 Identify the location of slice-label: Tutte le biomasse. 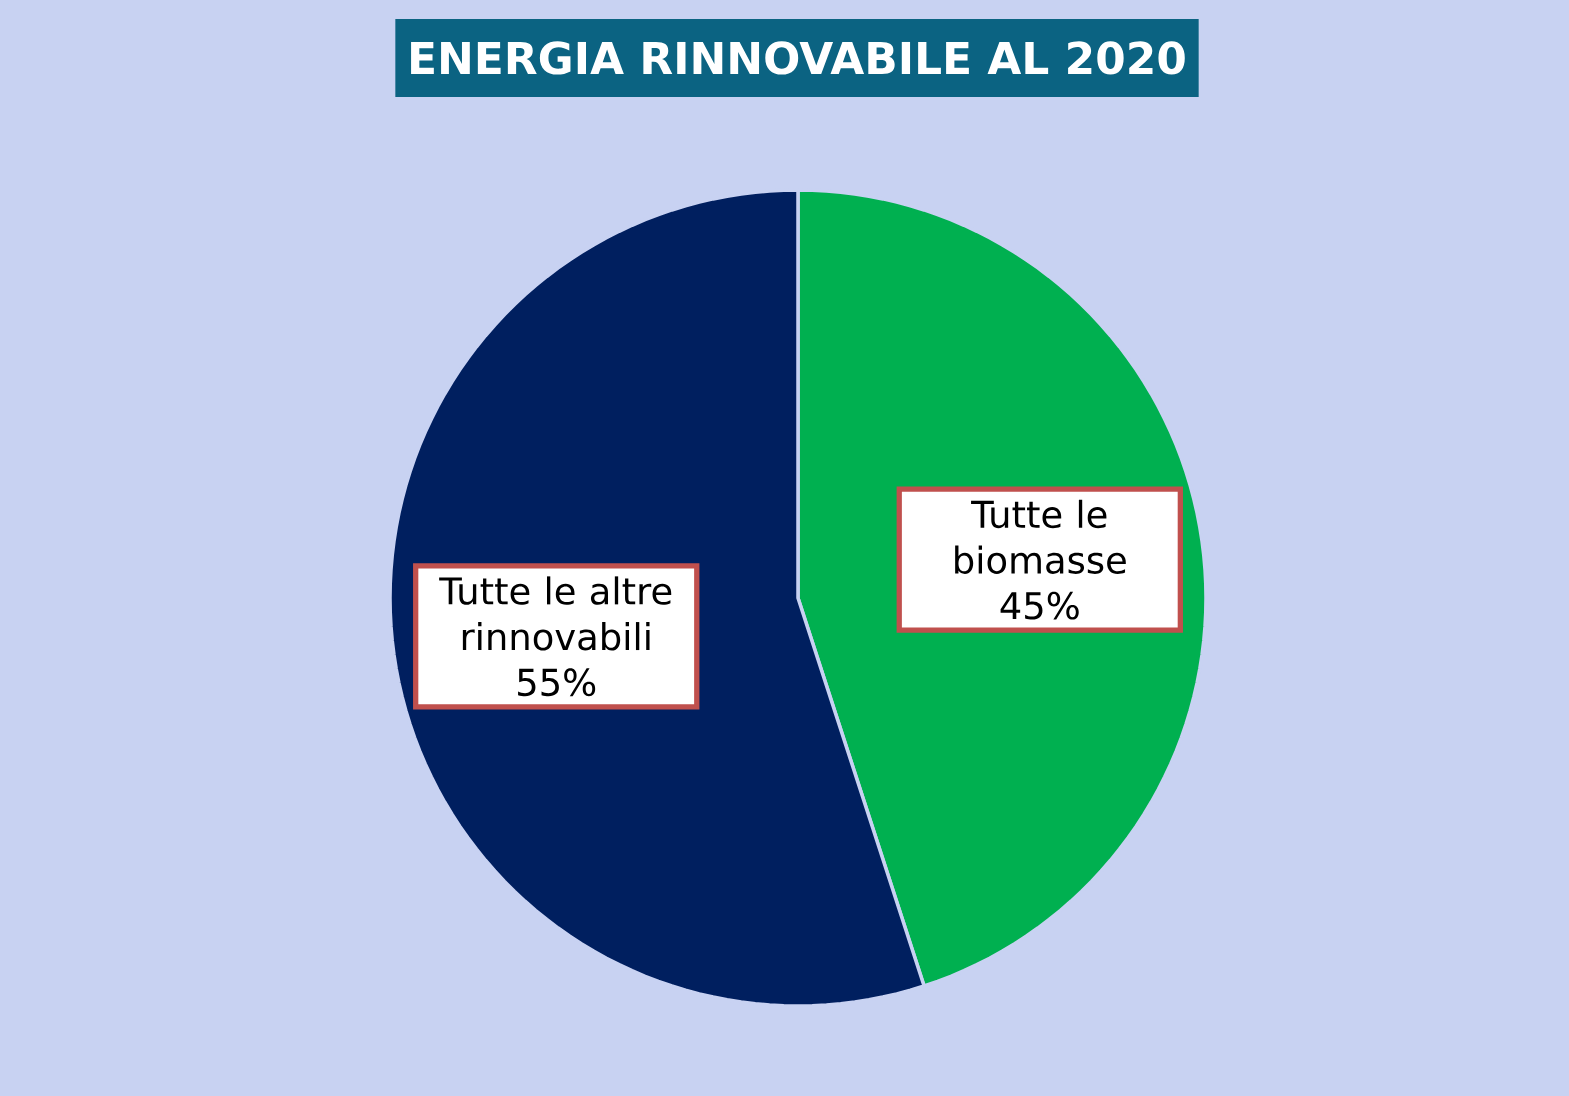
(1040, 536).